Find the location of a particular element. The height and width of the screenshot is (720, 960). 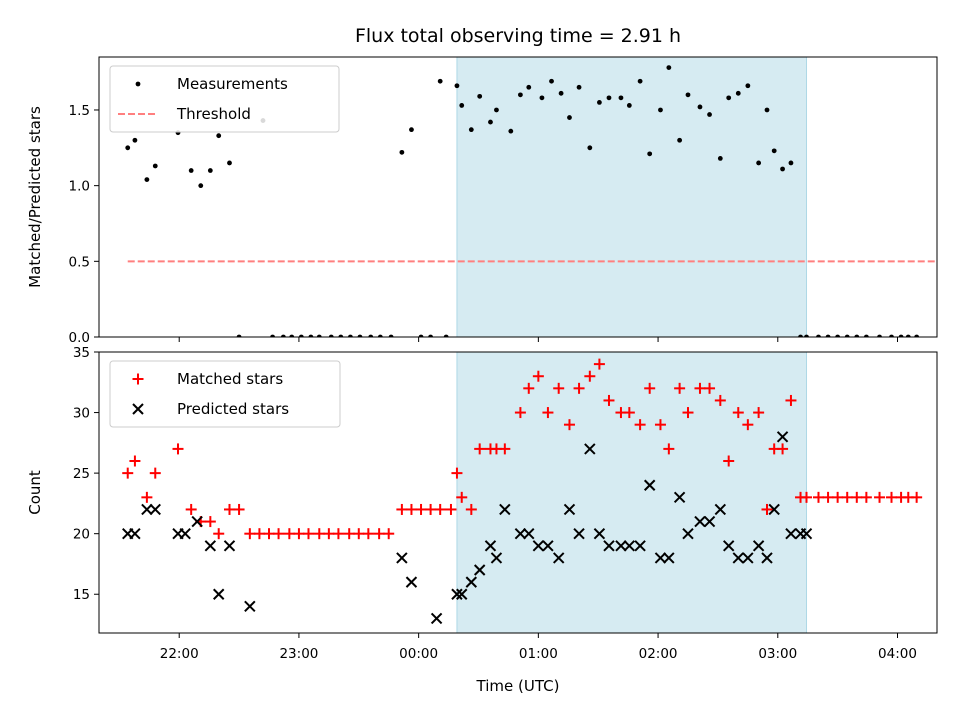

legend-label: Threshold is located at coordinates (213, 114).